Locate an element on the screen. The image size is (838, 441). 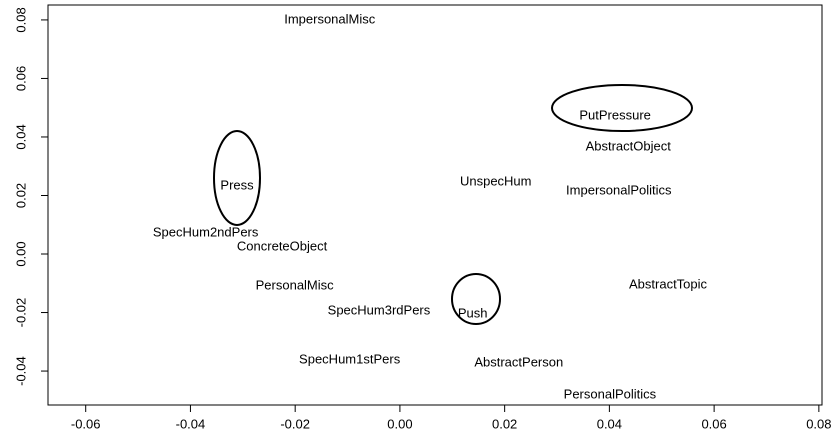
y-tick-label: 0.02 is located at coordinates (20, 195).